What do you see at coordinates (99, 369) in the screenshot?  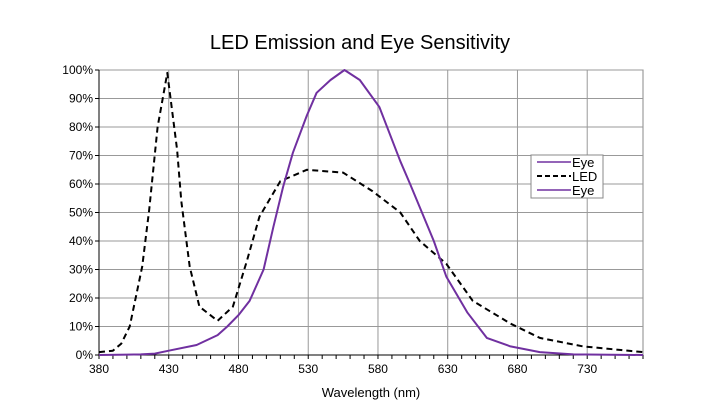 I see `x-tick-label: 380` at bounding box center [99, 369].